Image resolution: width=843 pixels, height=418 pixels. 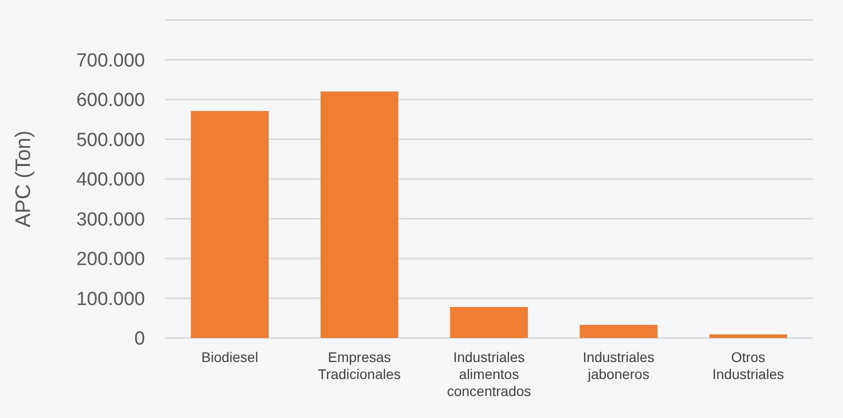 I want to click on x-tick-label: Empresas Tradicionales, so click(x=359, y=365).